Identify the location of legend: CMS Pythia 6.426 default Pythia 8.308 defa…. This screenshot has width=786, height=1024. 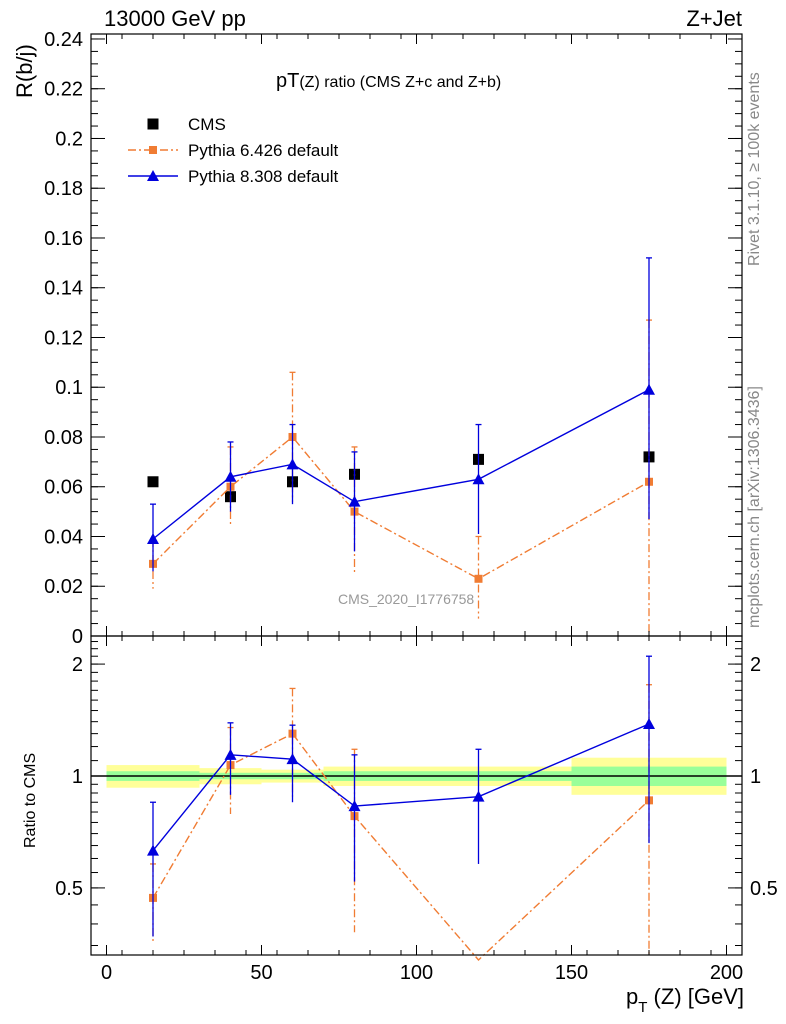
(233, 150).